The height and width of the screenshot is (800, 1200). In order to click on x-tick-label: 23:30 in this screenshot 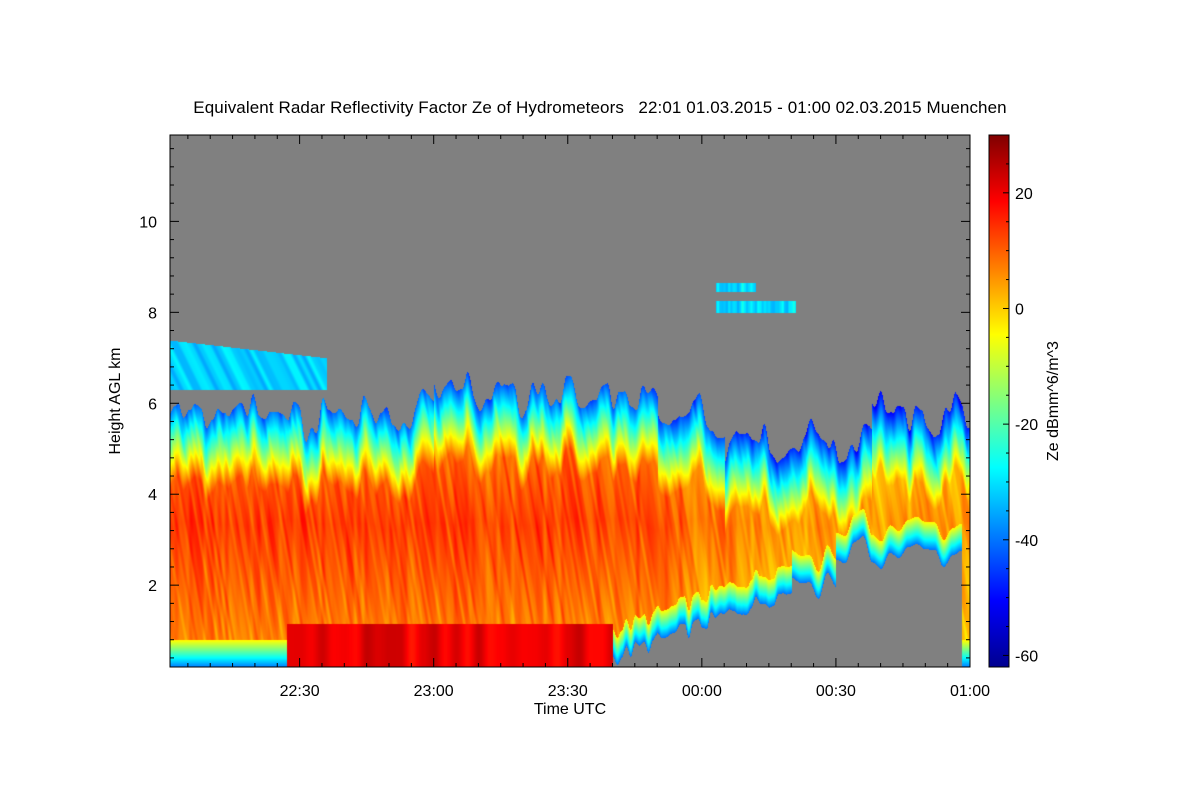, I will do `click(568, 691)`.